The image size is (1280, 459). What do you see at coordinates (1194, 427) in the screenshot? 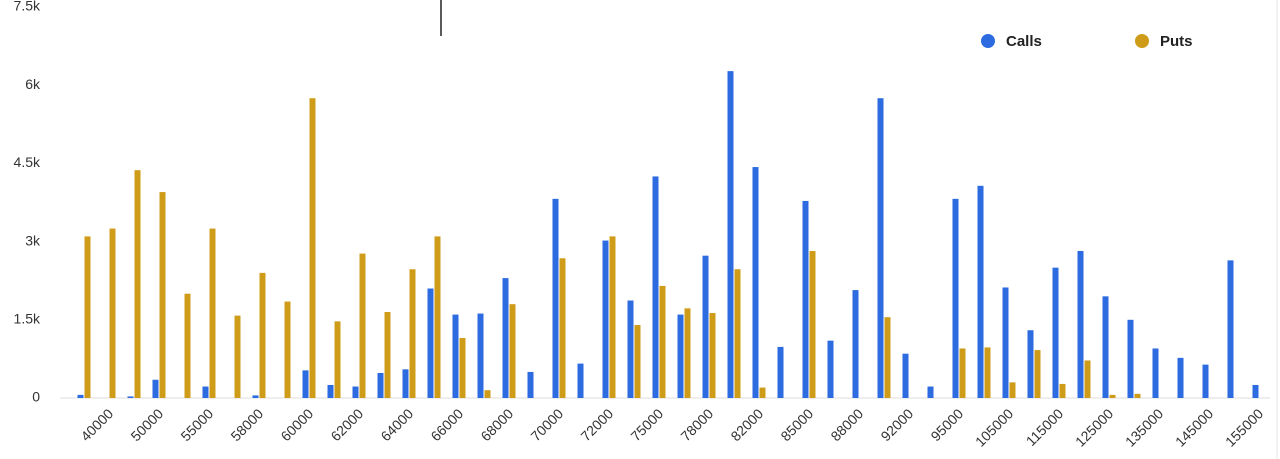
I see `x-tick-label: 145000` at bounding box center [1194, 427].